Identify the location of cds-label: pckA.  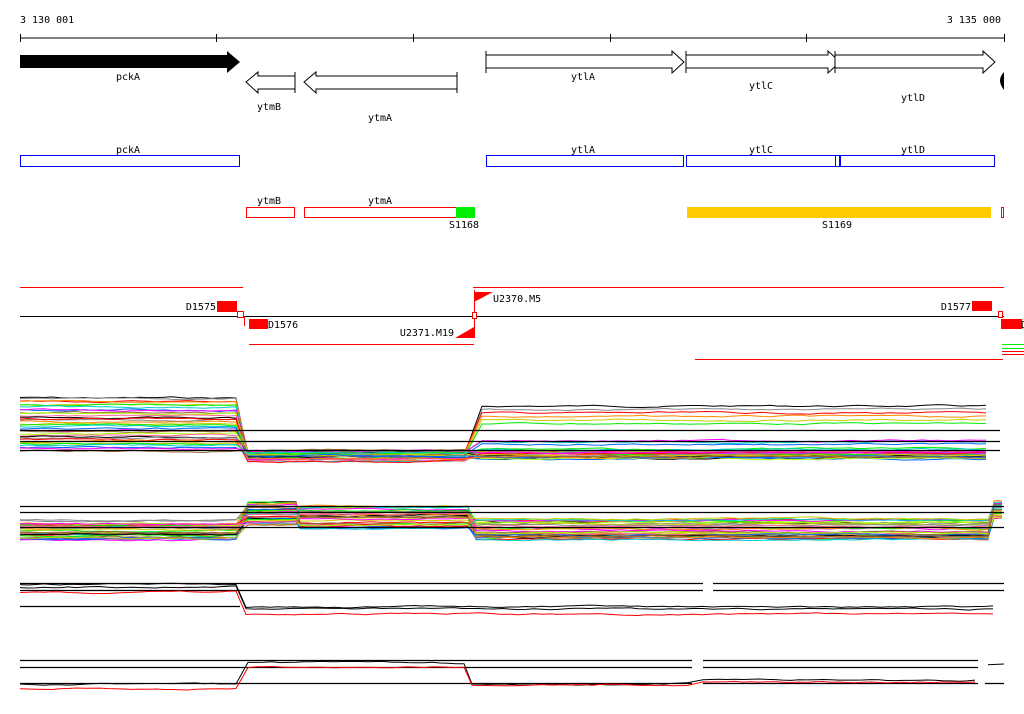
(128, 150).